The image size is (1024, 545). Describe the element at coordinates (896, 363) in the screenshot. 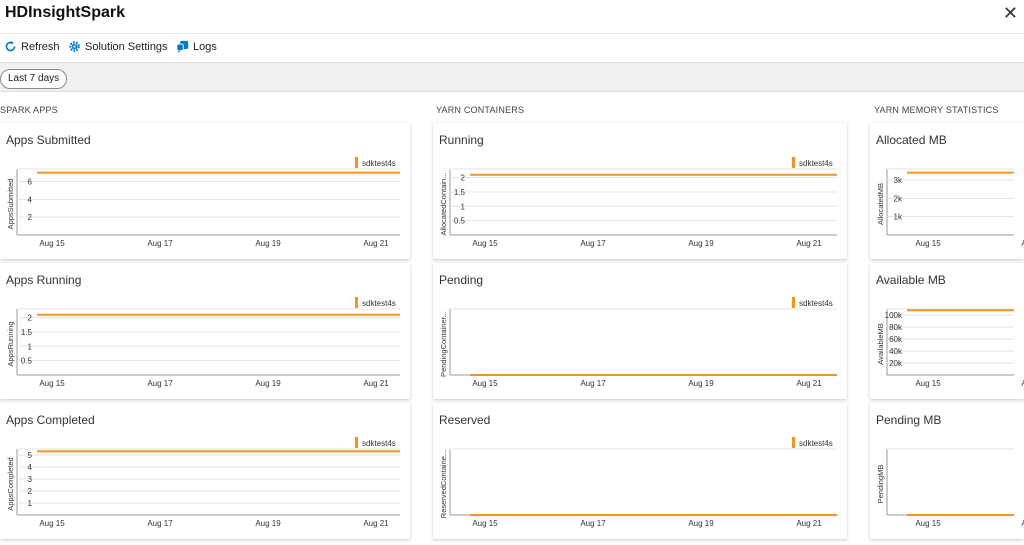

I see `y-tick-label: 20k` at that location.